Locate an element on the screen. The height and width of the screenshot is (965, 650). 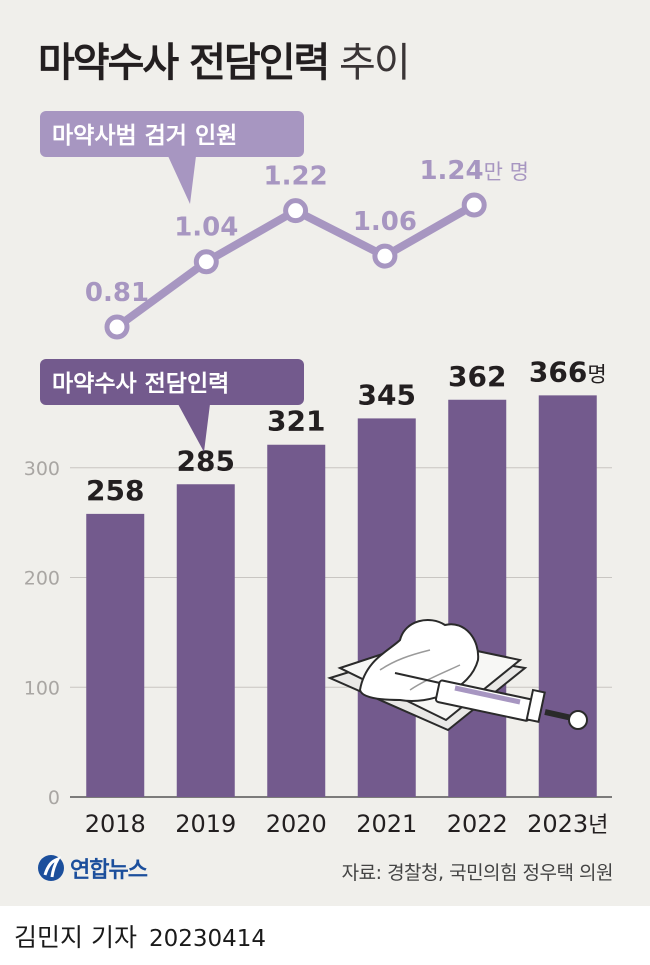
reporter-name: 김민지 기자 is located at coordinates (75, 937).